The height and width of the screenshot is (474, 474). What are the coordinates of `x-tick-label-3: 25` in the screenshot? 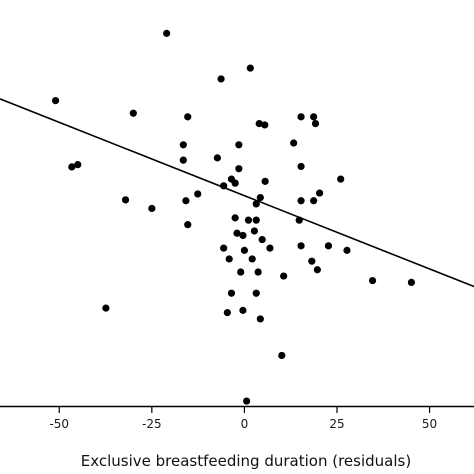 It's located at (336, 424).